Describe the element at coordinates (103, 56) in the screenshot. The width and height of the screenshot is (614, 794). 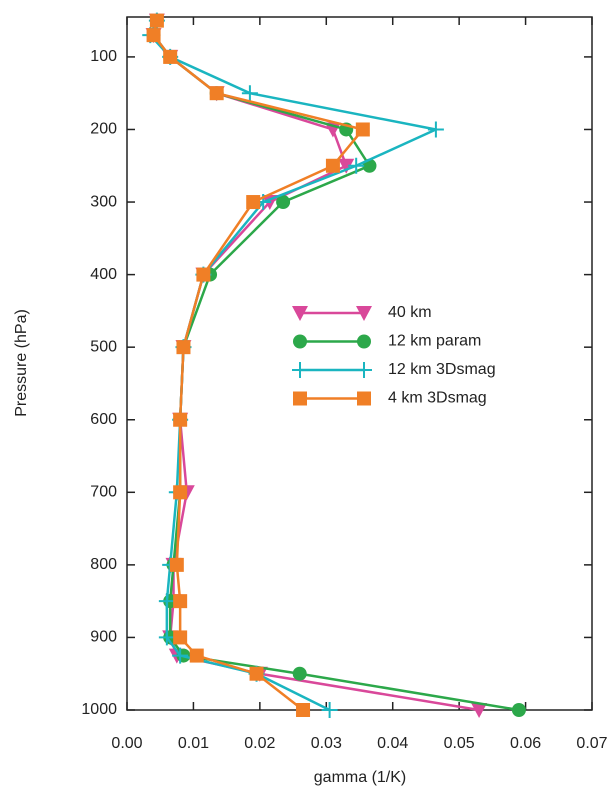
I see `y-tick-label: 100` at that location.